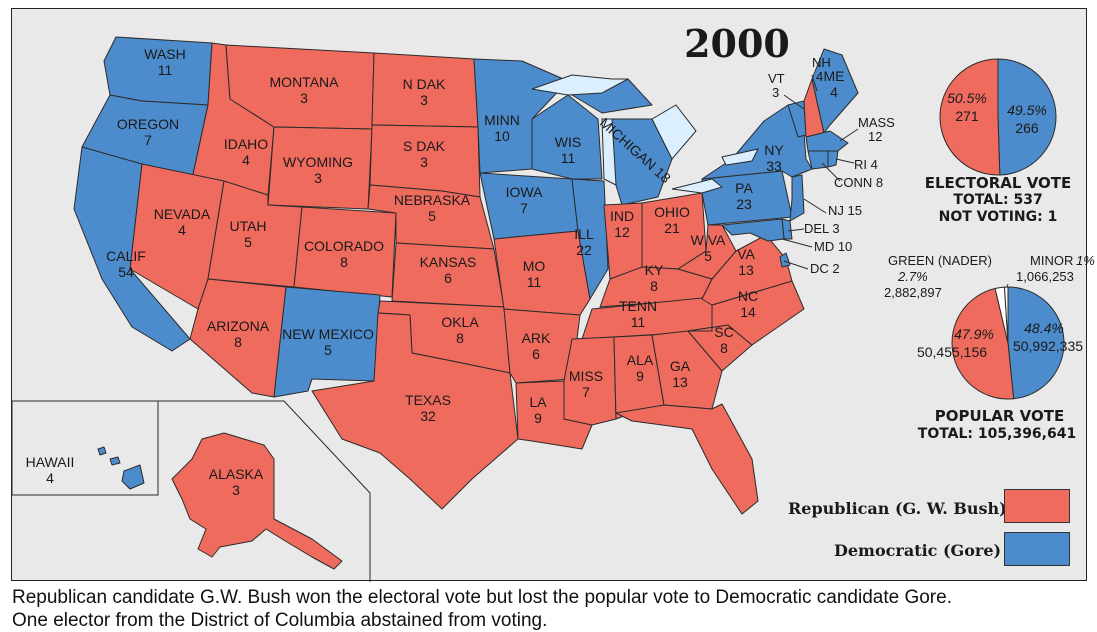 The height and width of the screenshot is (632, 1097). What do you see at coordinates (538, 418) in the screenshot?
I see `state-votes-la: 9` at bounding box center [538, 418].